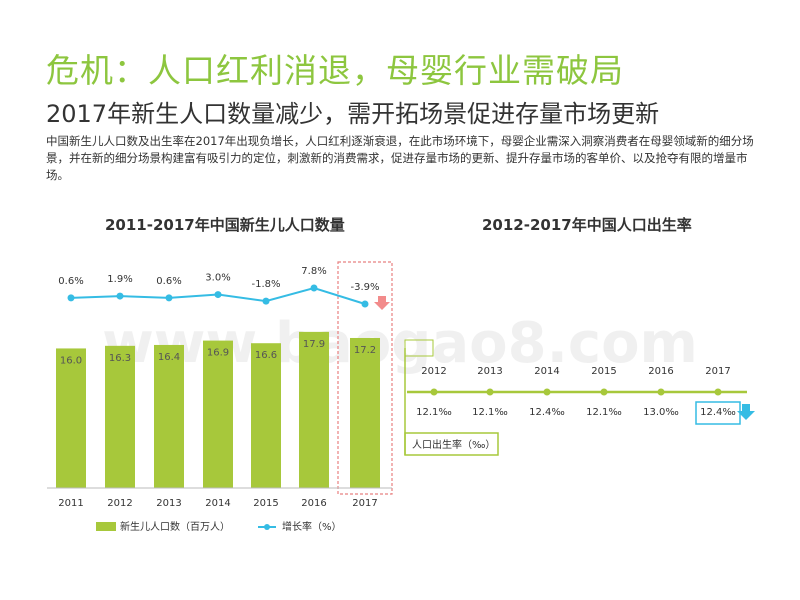  What do you see at coordinates (312, 526) in the screenshot?
I see `chart1-legend-line-label: 增长率（%）` at bounding box center [312, 526].